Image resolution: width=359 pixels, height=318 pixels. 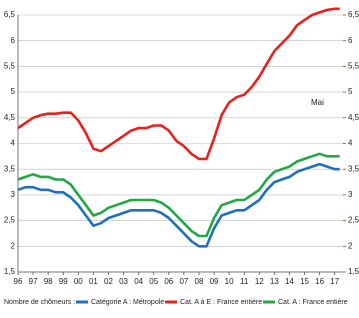 What do you see at coordinates (350, 143) in the screenshot?
I see `y2-tick-label: 4` at bounding box center [350, 143].